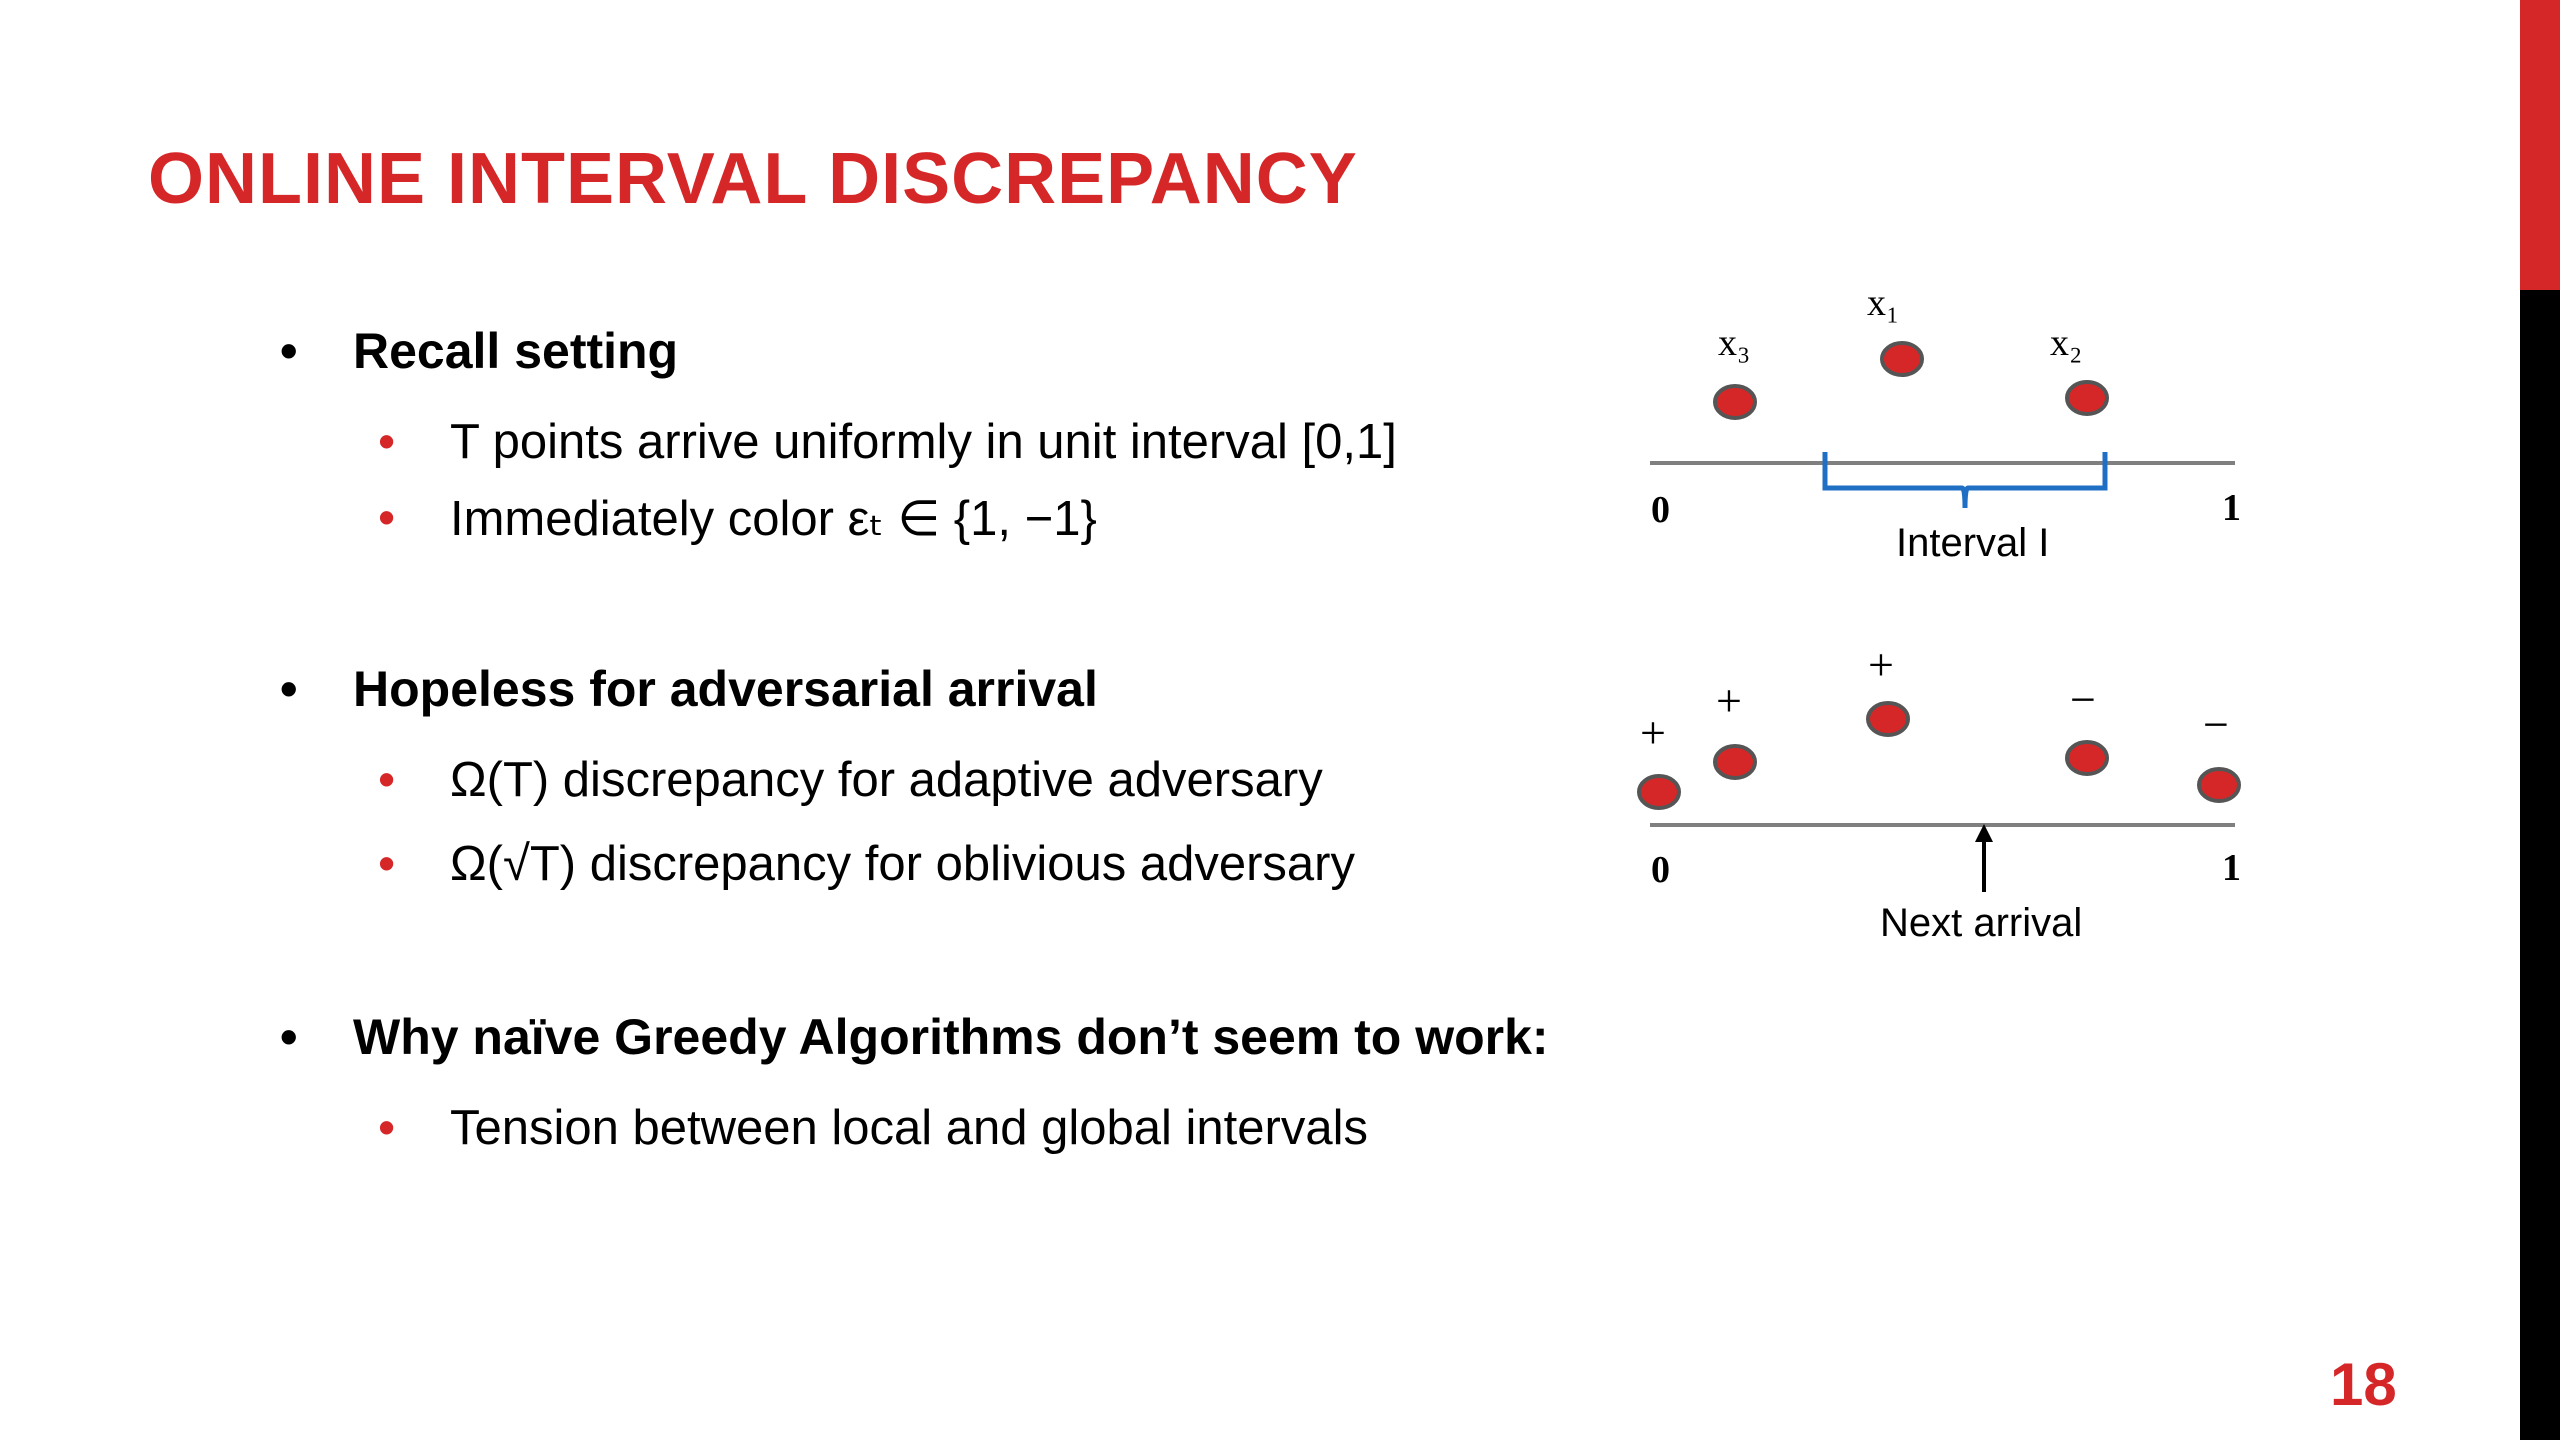 This screenshot has height=1440, width=2560. What do you see at coordinates (1660, 510) in the screenshot?
I see `top-axis-start: 0` at bounding box center [1660, 510].